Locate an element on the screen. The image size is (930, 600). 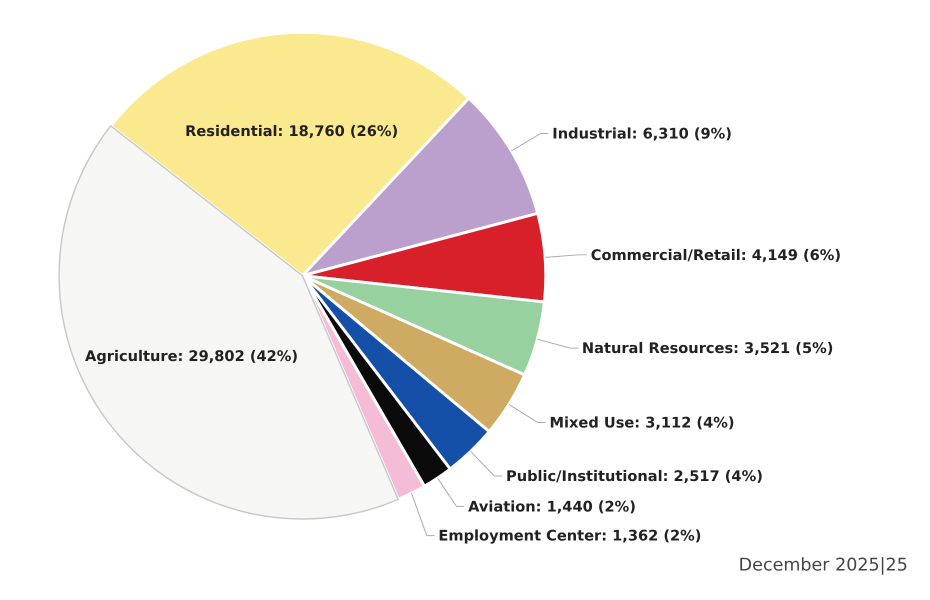
slice-label: Employment Center: 1,362 (2%) is located at coordinates (570, 536).